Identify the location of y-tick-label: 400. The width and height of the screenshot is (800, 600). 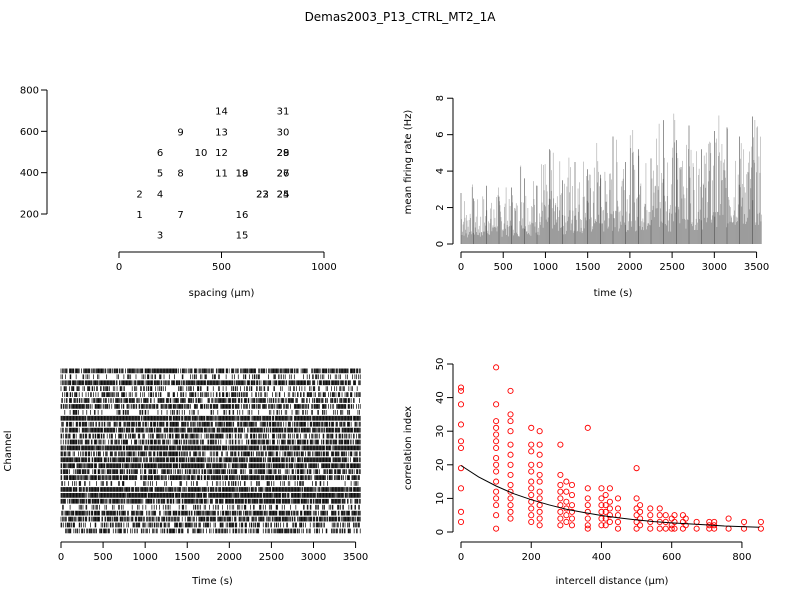
(29, 173).